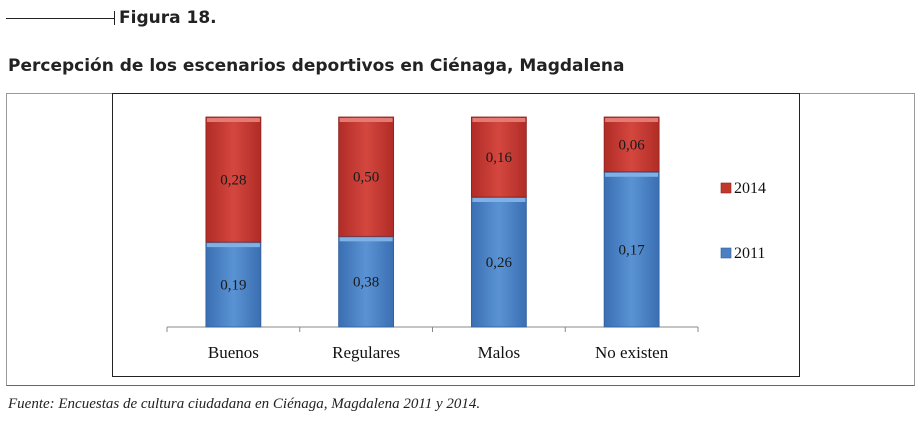 This screenshot has width=924, height=421. I want to click on data-label-2011: 0,17, so click(632, 250).